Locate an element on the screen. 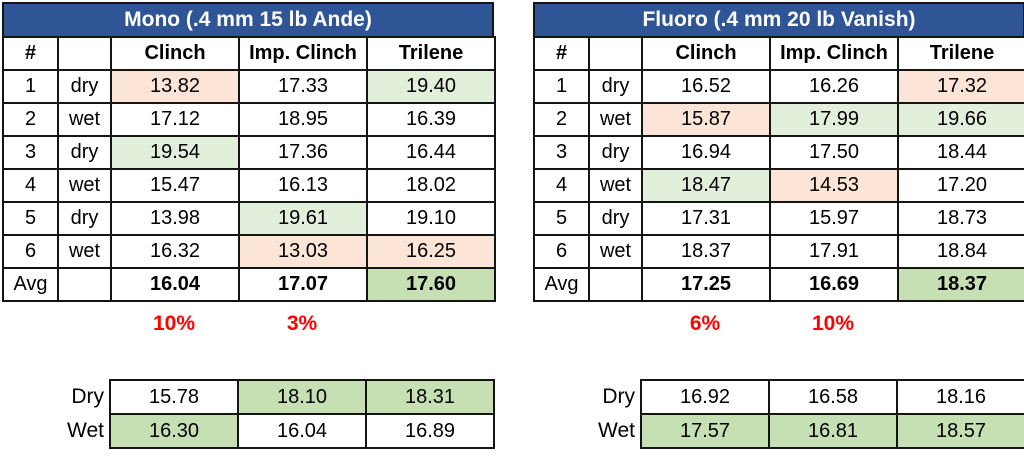  condition-average-value: 16.81 is located at coordinates (833, 431).